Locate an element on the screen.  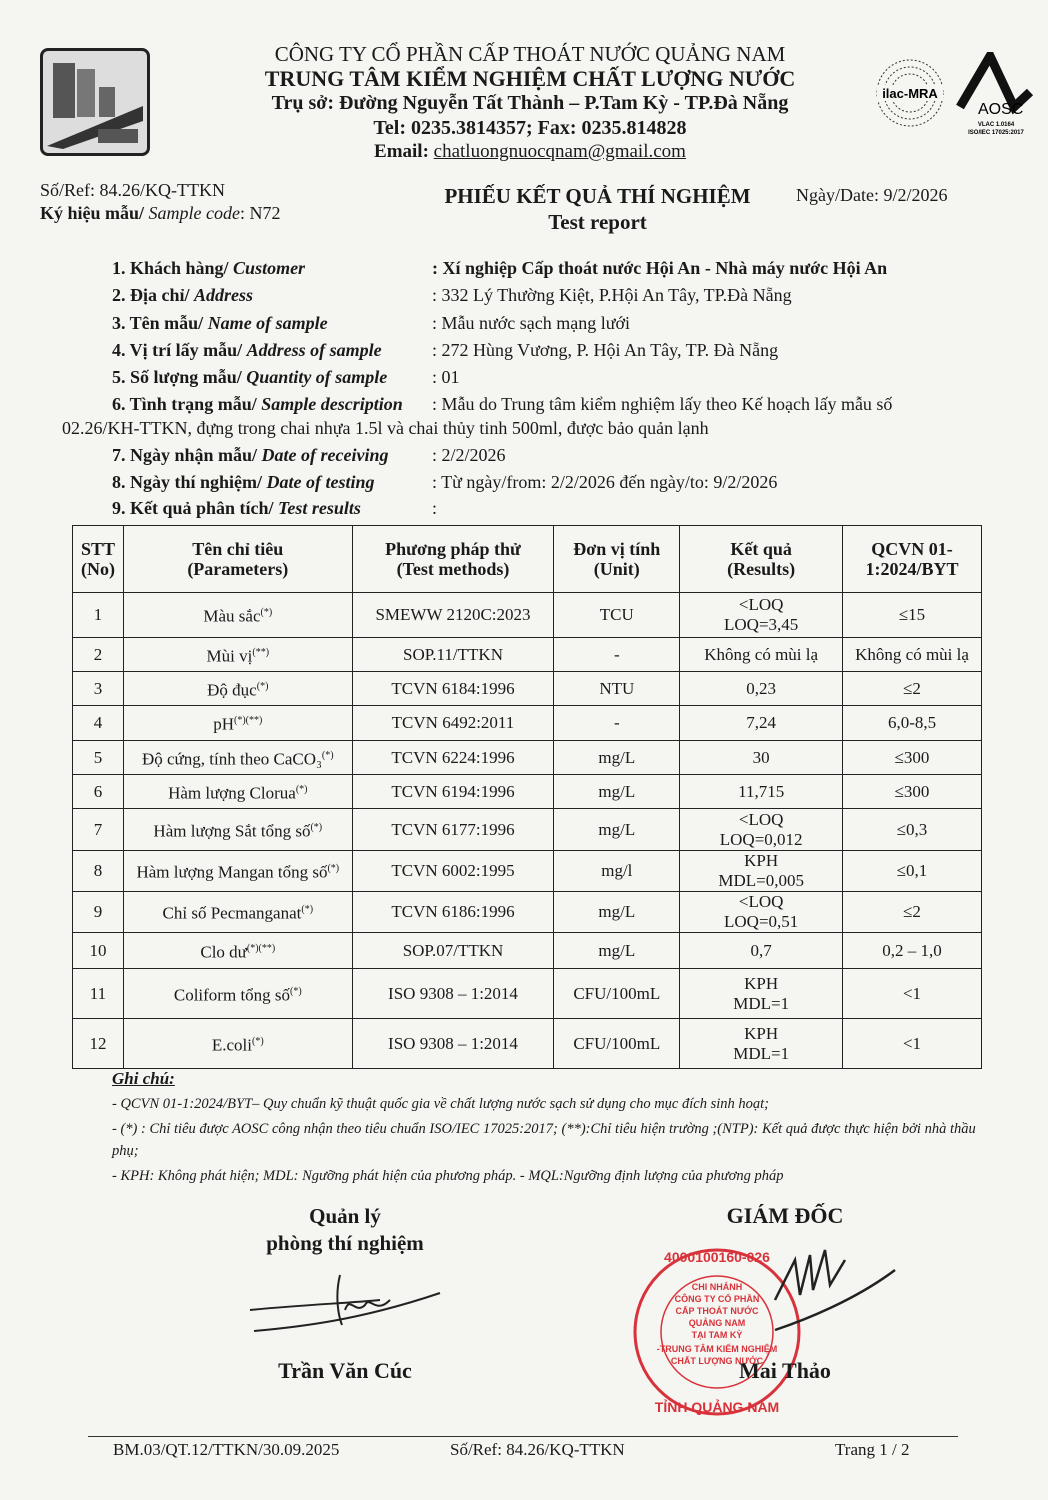
svg-text: ilac-MRA is located at coordinates (910, 93).